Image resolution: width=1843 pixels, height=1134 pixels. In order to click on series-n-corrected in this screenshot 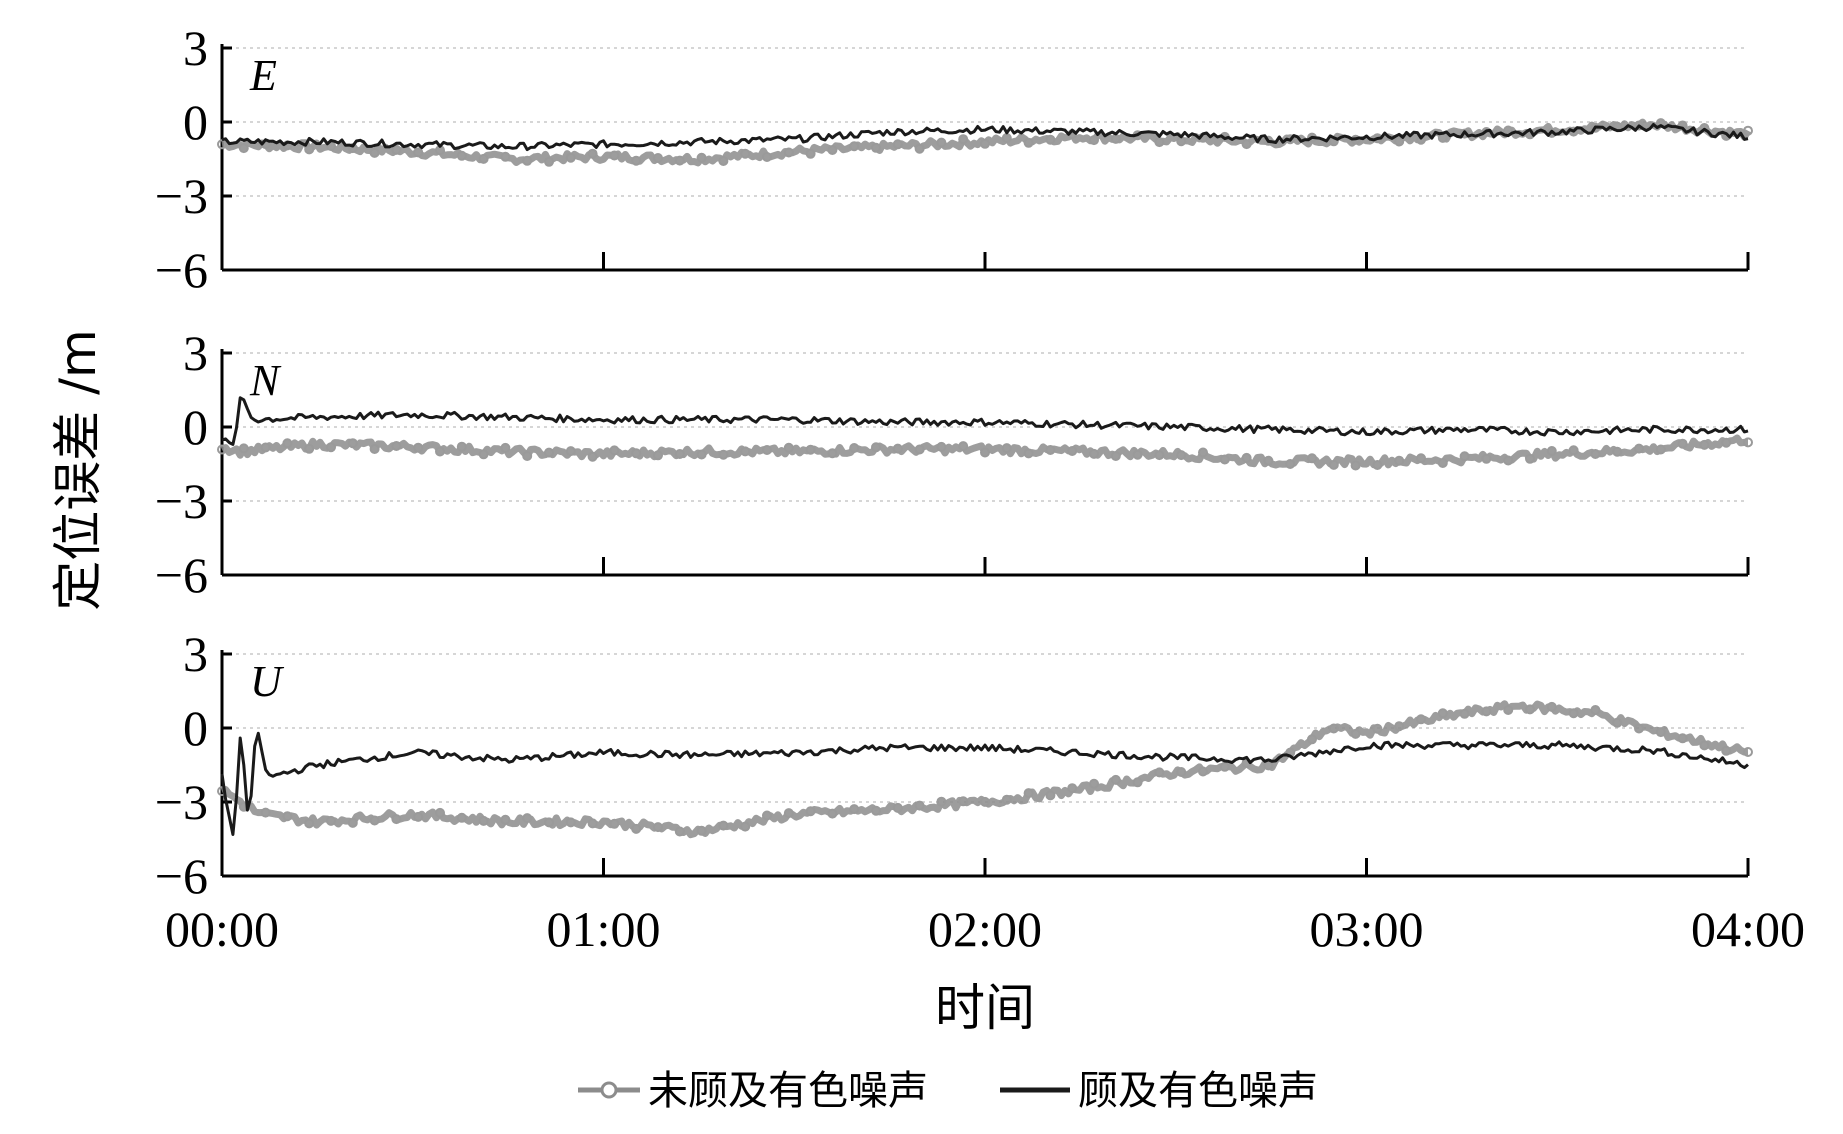, I will do `click(985, 421)`.